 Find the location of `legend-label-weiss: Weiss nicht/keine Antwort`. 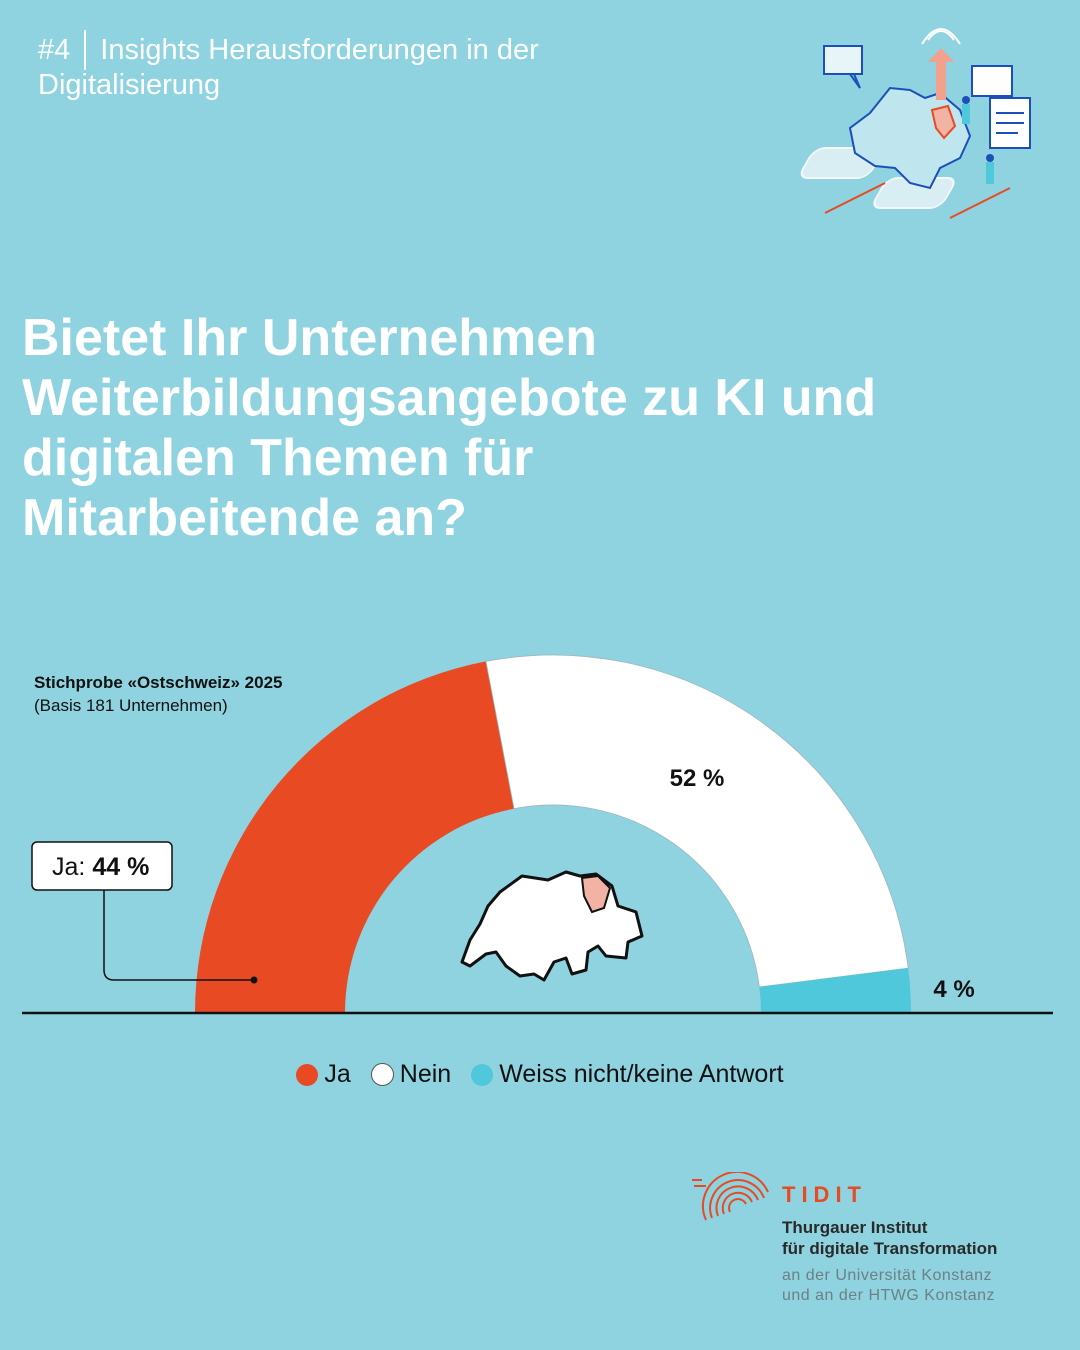

legend-label-weiss: Weiss nicht/keine Antwort is located at coordinates (641, 1074).